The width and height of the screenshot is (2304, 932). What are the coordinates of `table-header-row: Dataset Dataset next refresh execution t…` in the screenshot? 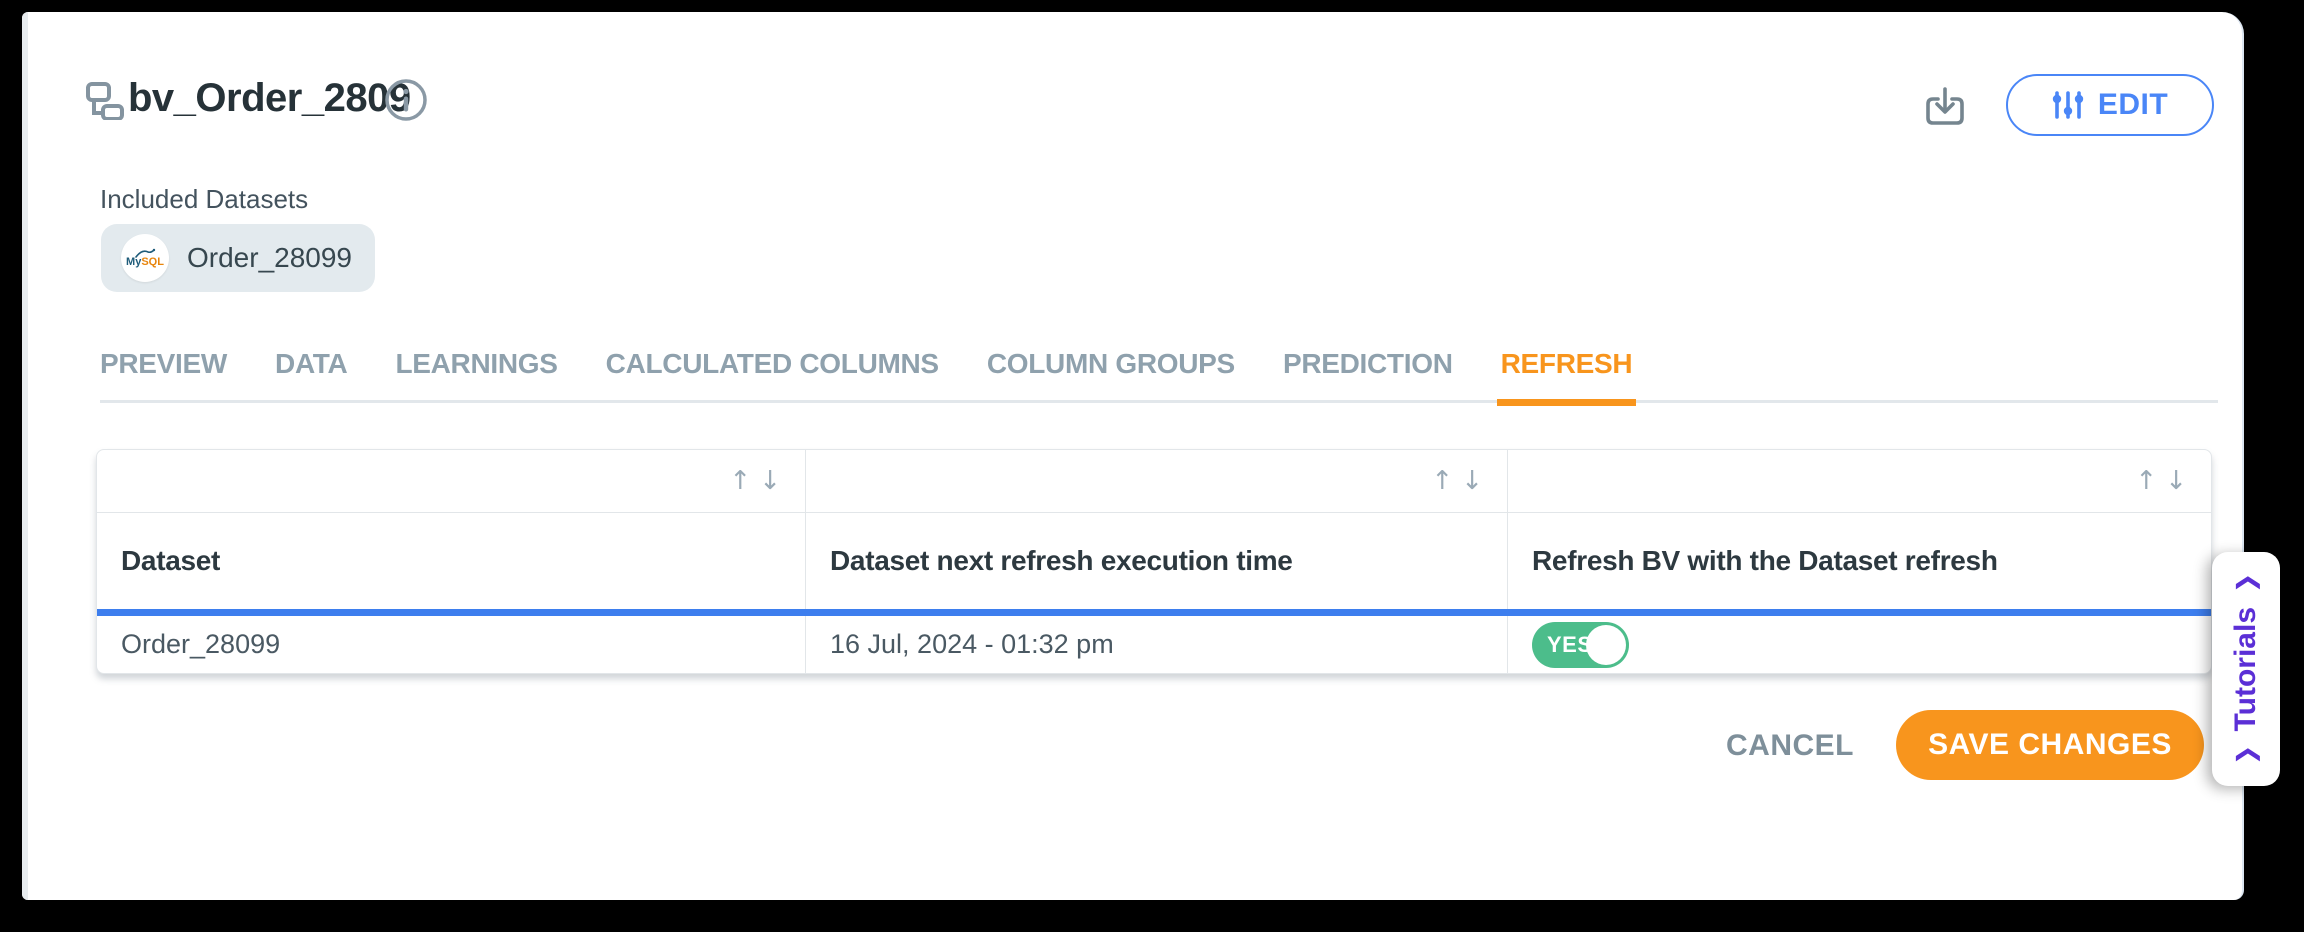 It's located at (1154, 561).